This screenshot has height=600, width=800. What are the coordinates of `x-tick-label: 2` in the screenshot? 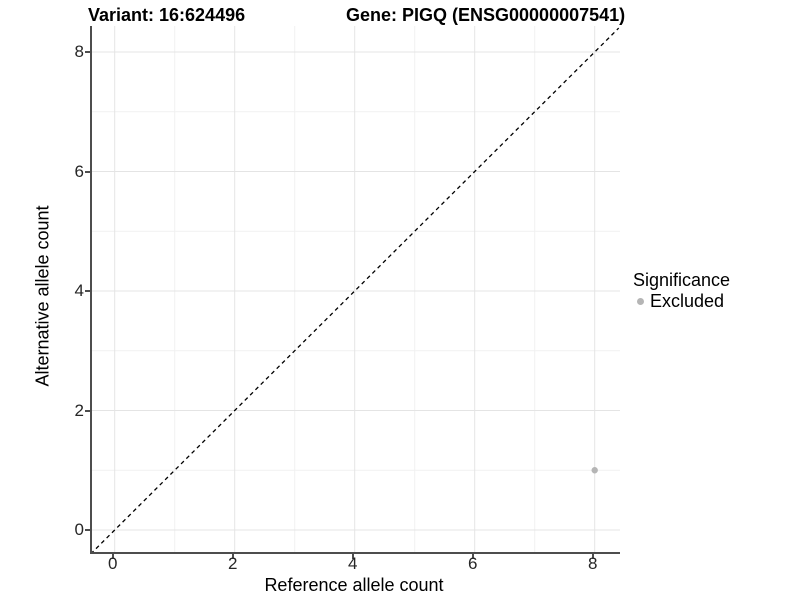 It's located at (232, 563).